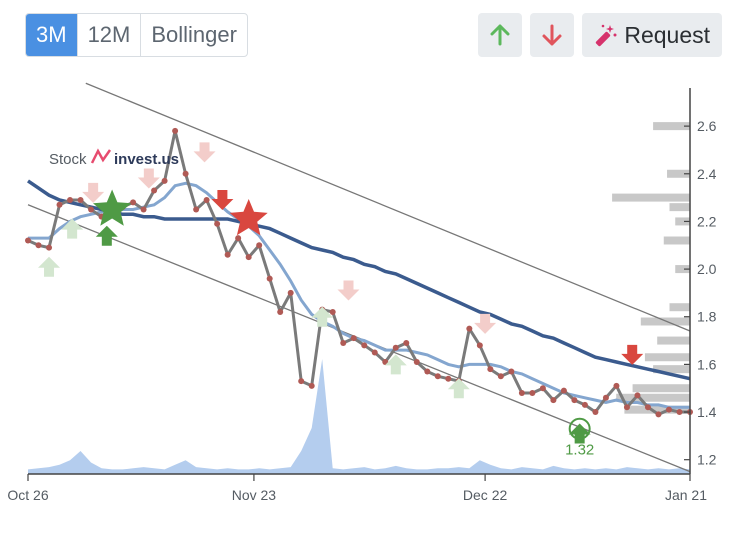  What do you see at coordinates (373, 36) in the screenshot?
I see `chart-toolbar: 3M 12M Bollinger Request` at bounding box center [373, 36].